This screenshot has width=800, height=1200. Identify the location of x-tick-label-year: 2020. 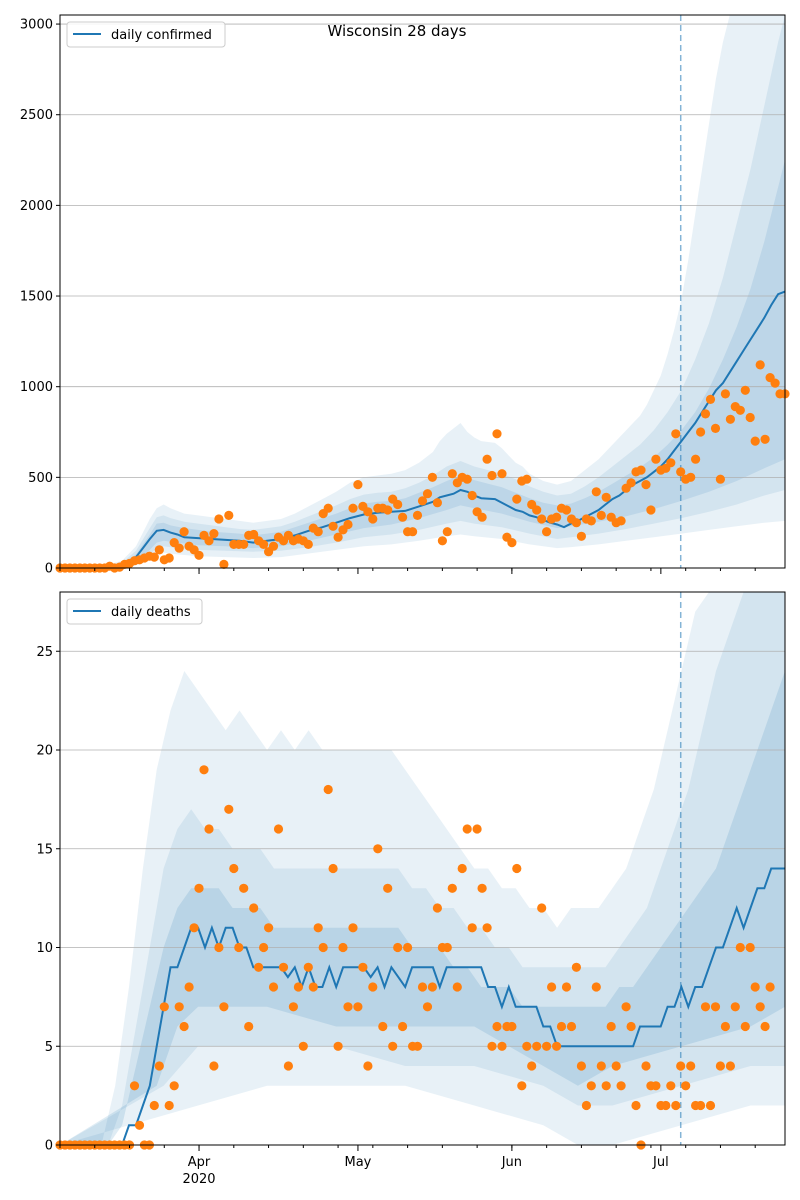
(198, 1179).